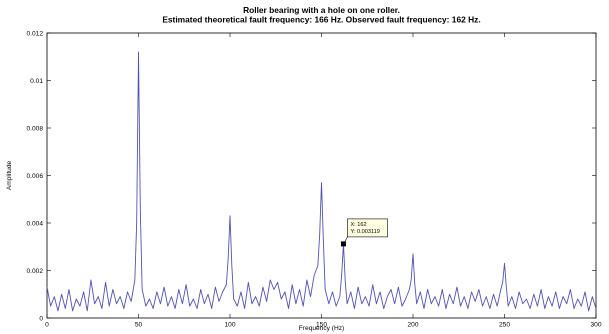 The width and height of the screenshot is (609, 334). Describe the element at coordinates (139, 325) in the screenshot. I see `x-tick-label: 50` at that location.